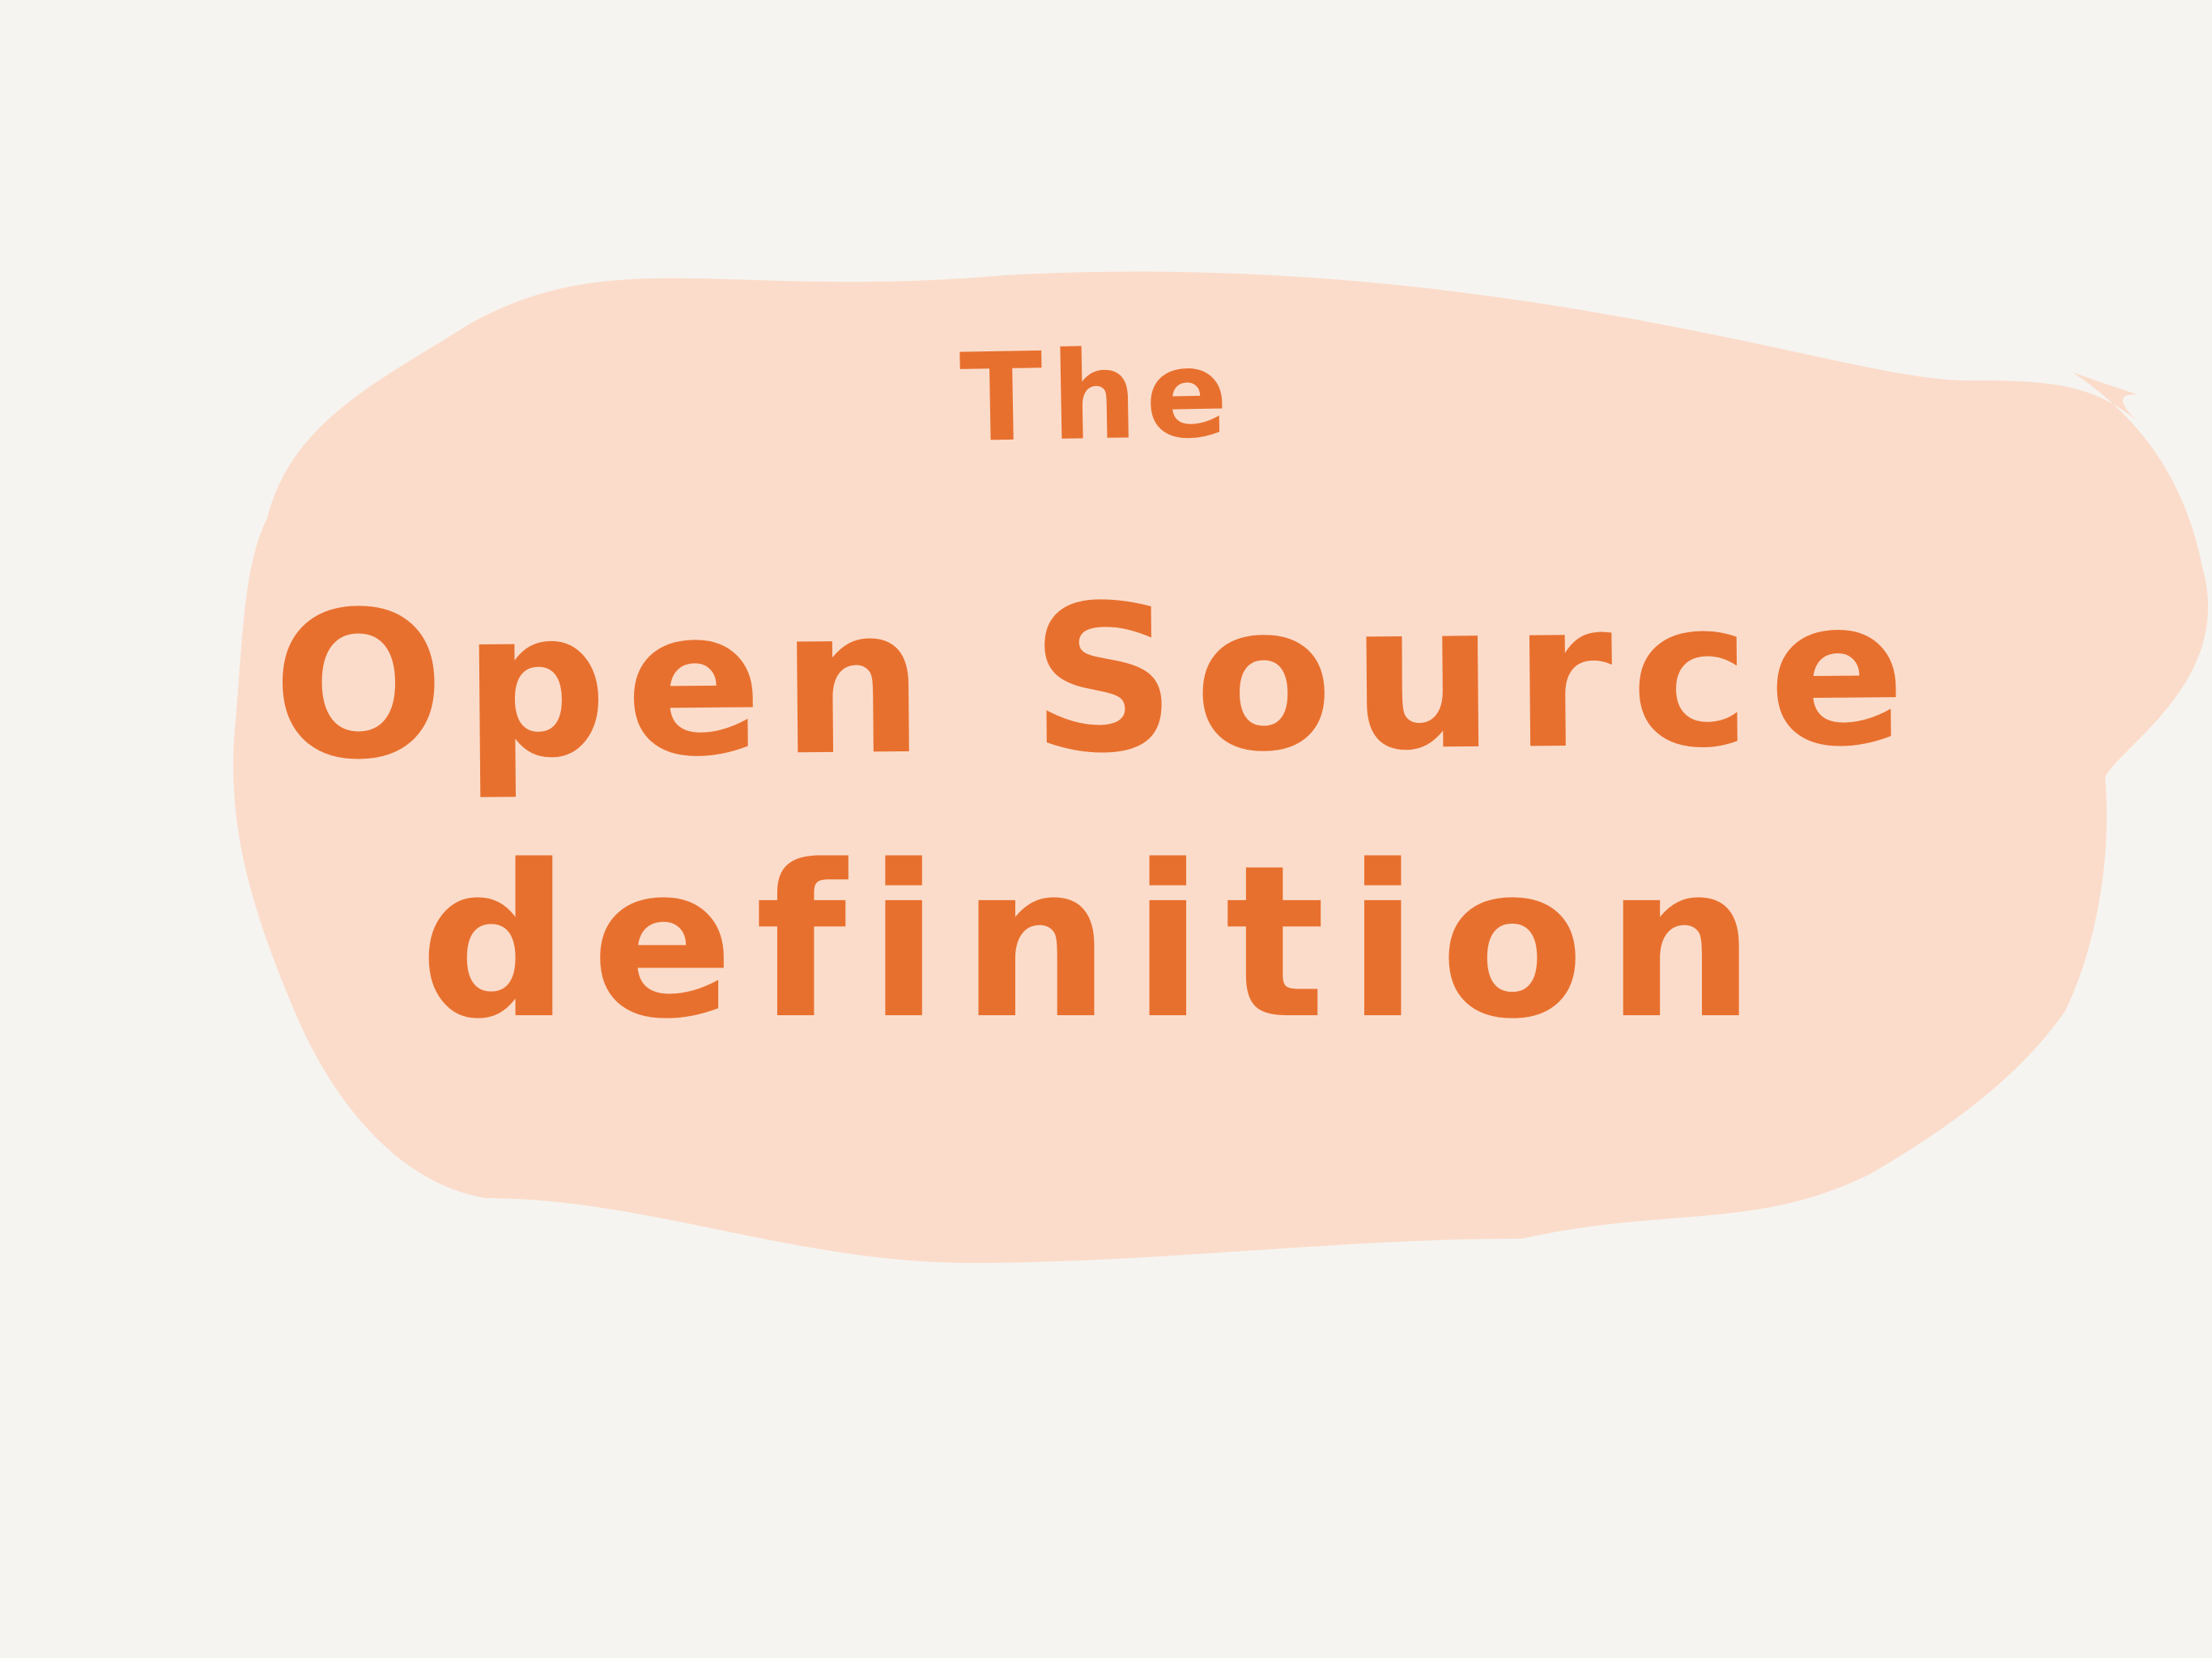 This screenshot has width=2212, height=1658. I want to click on title-line-definition: definition, so click(1098, 943).